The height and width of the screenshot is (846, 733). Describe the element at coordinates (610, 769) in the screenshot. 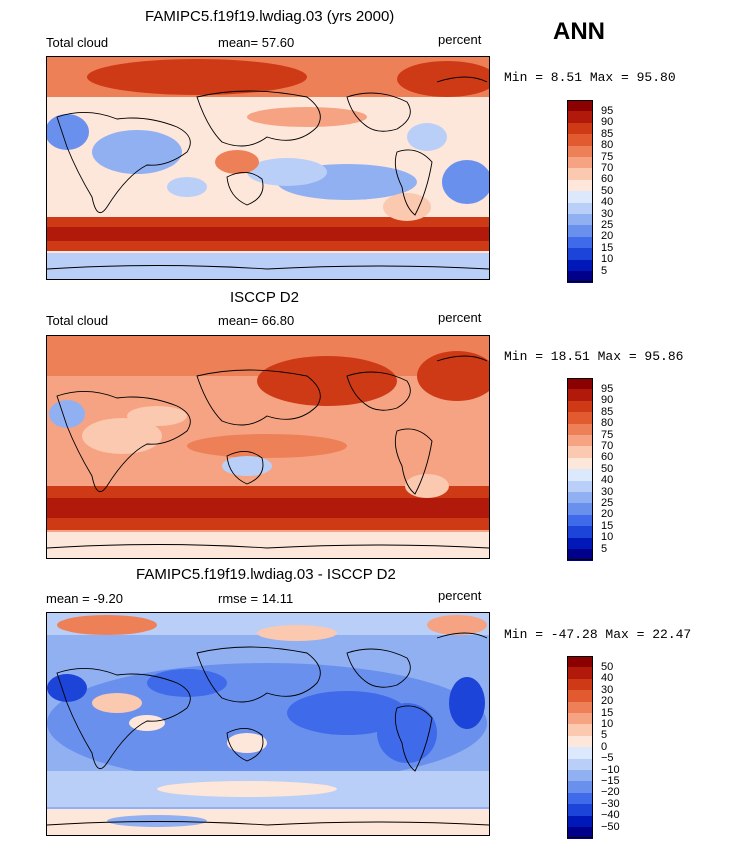

I see `colorbar-tick-label: −10` at that location.